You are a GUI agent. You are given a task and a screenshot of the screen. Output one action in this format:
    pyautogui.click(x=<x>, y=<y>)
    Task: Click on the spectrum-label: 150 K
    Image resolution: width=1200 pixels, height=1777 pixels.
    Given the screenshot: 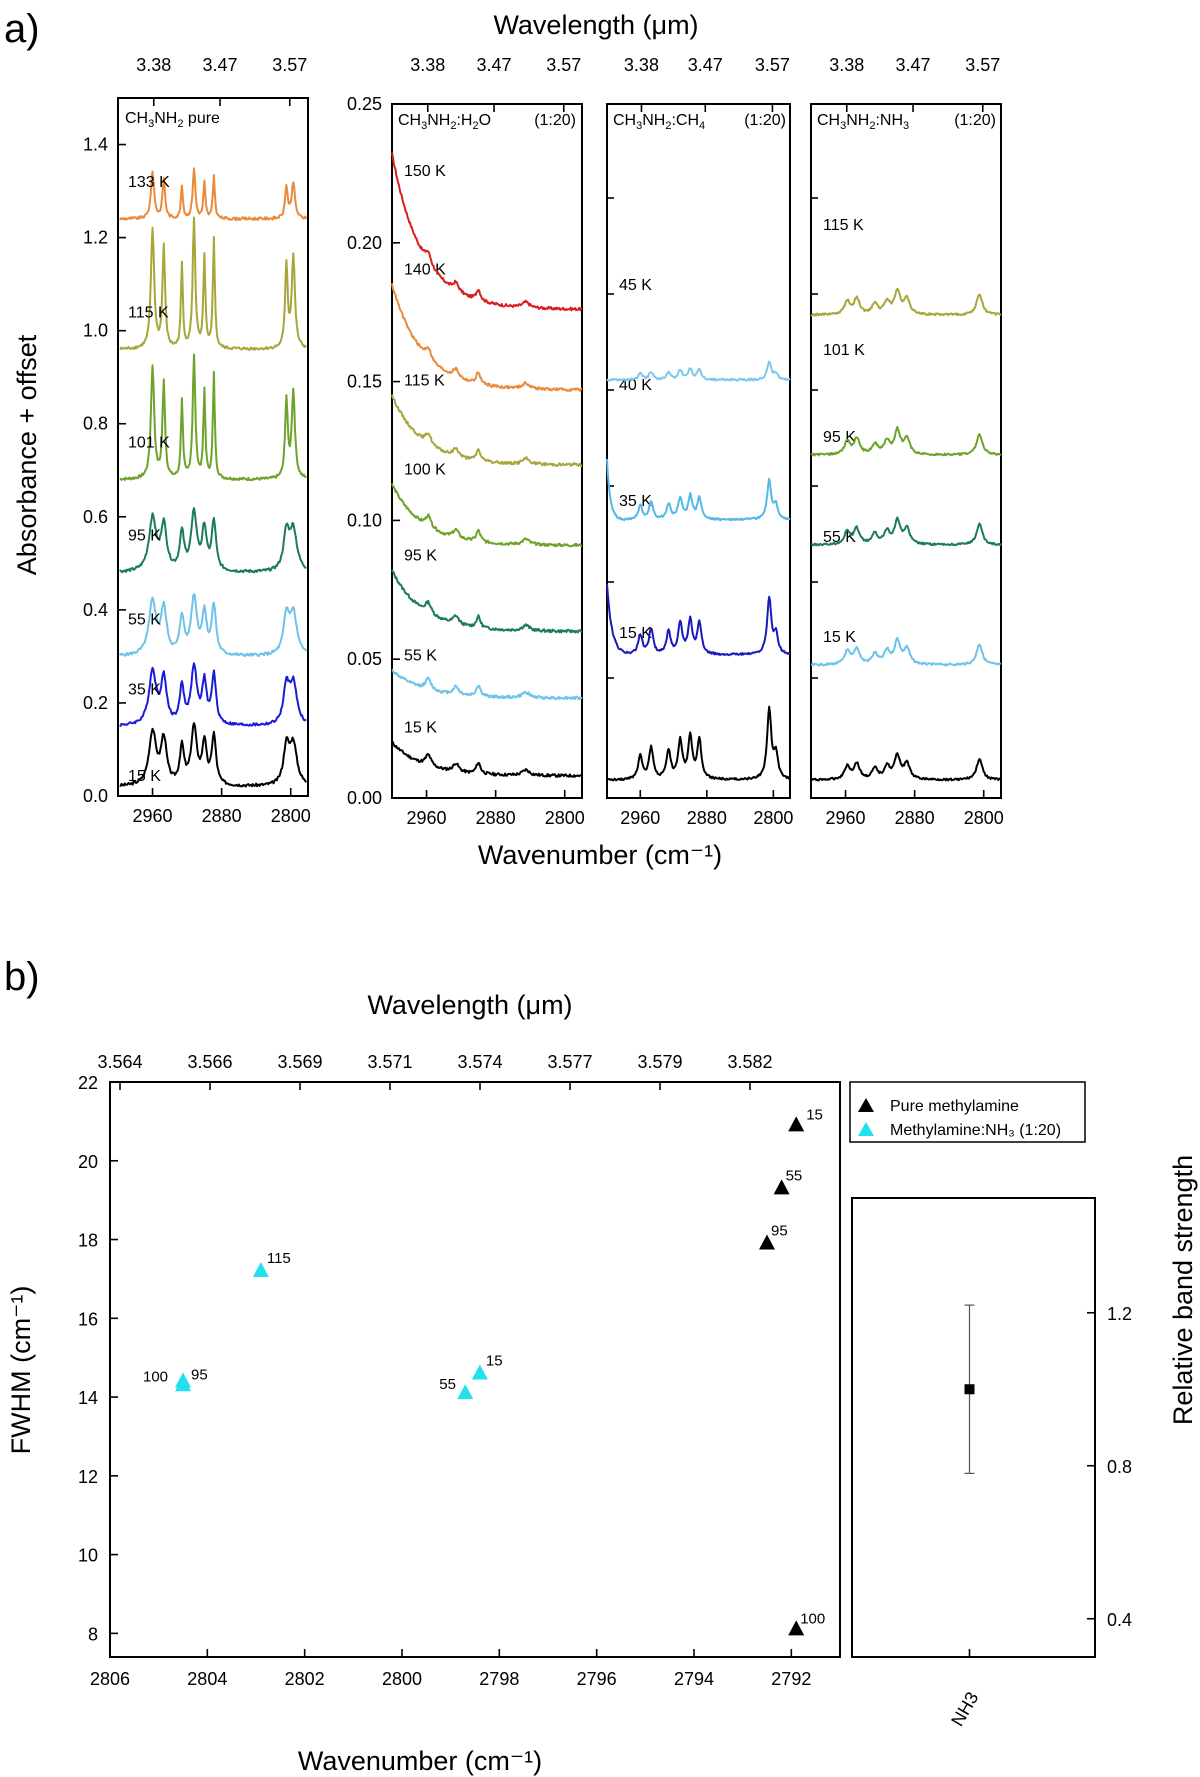 What is the action you would take?
    pyautogui.click(x=425, y=171)
    